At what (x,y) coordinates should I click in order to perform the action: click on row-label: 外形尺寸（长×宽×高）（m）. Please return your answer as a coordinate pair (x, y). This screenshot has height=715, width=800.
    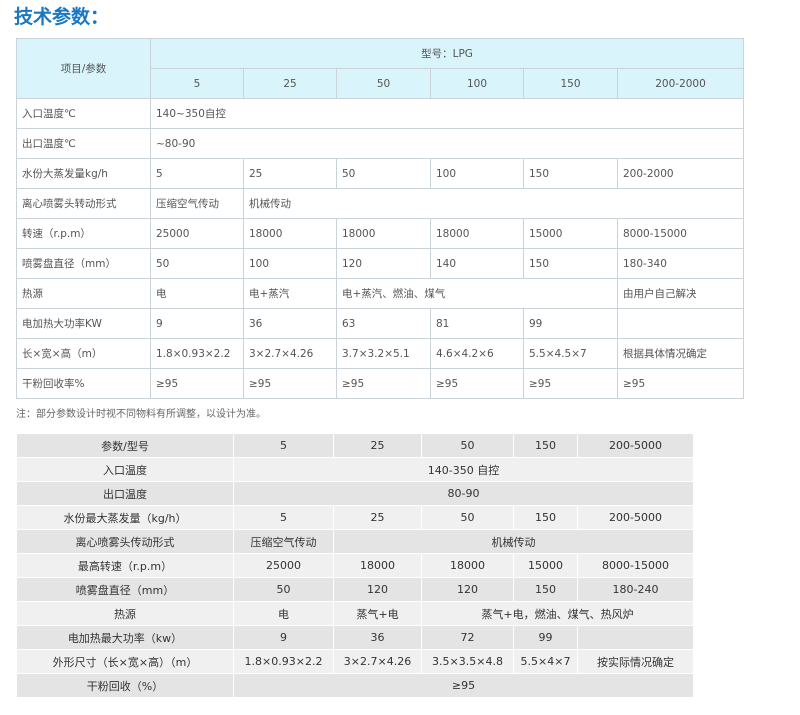
    Looking at the image, I should click on (125, 661).